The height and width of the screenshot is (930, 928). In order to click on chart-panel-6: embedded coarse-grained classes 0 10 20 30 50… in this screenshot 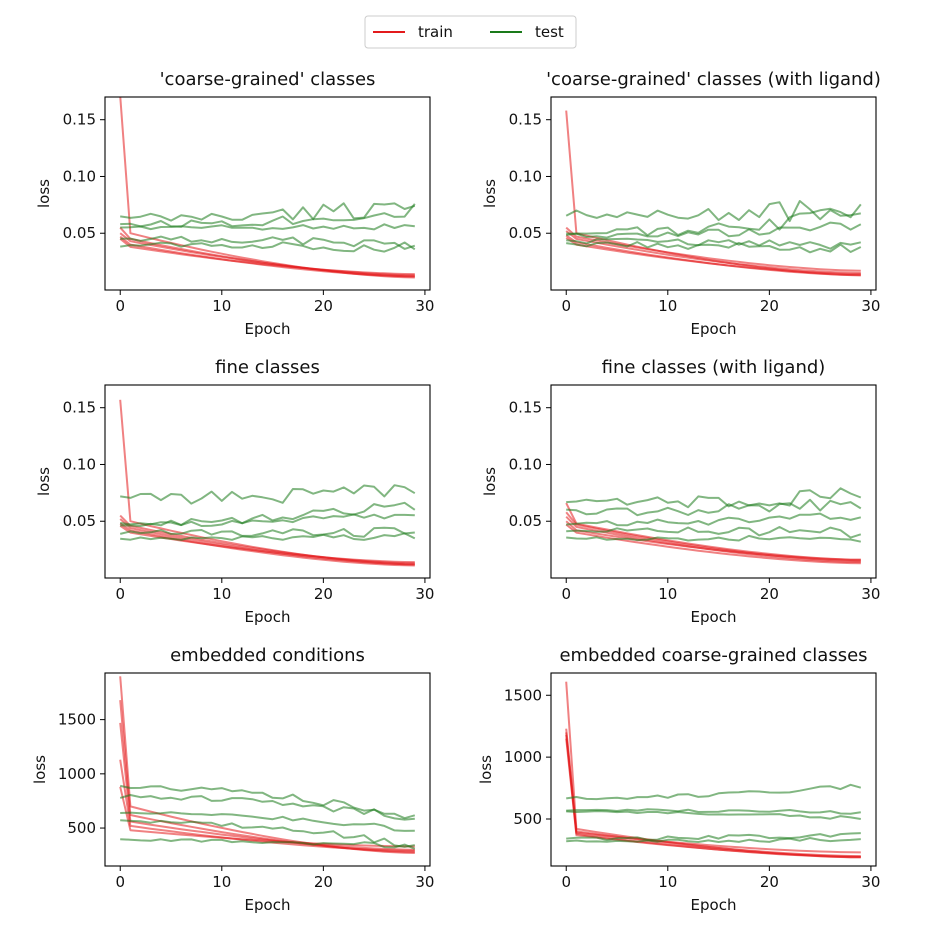, I will do `click(678, 779)`.